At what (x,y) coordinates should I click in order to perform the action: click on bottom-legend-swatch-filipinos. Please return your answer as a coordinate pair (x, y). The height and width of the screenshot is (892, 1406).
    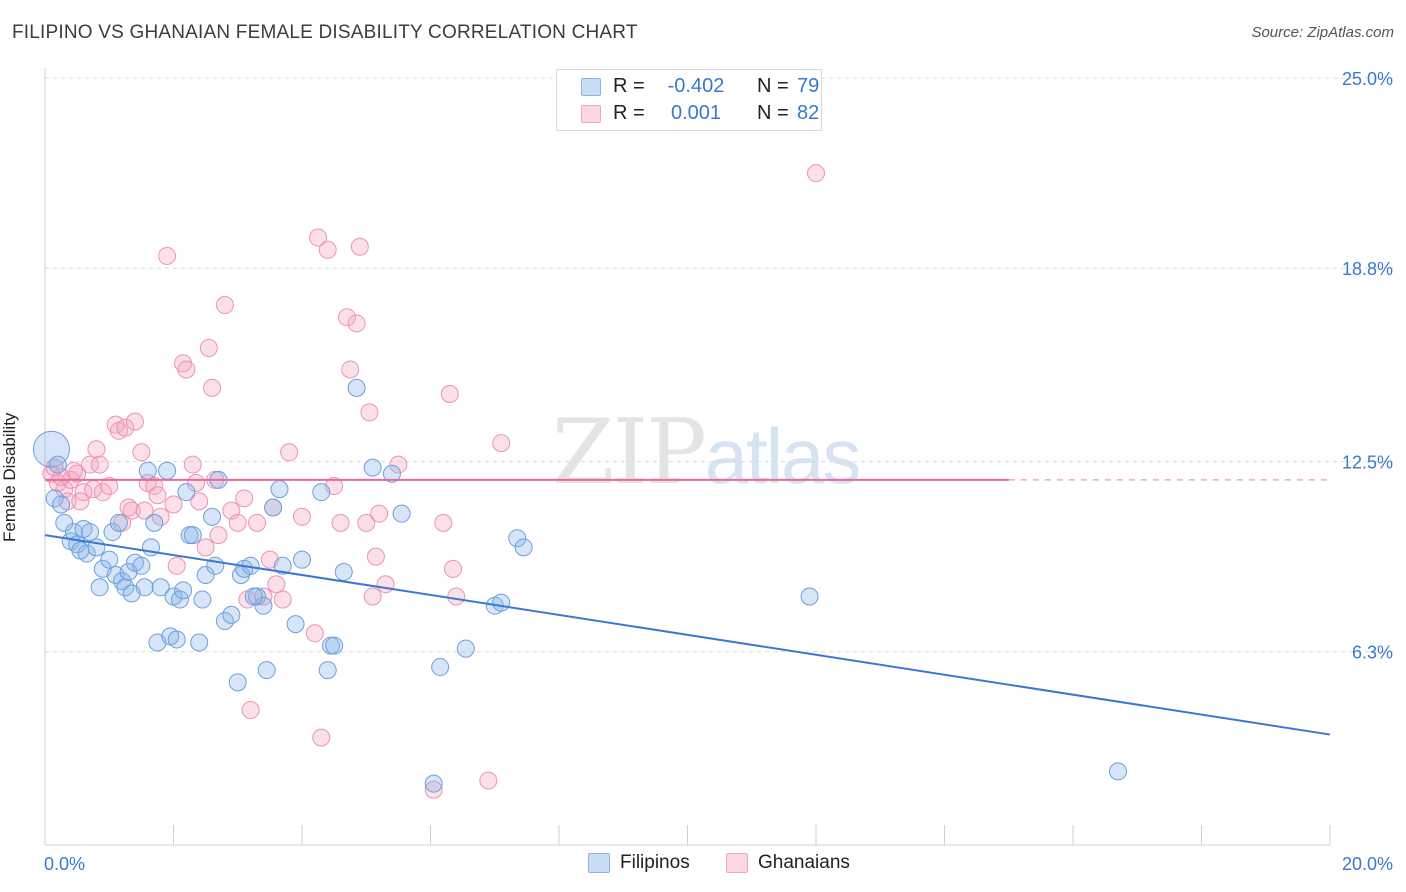
    Looking at the image, I should click on (599, 863).